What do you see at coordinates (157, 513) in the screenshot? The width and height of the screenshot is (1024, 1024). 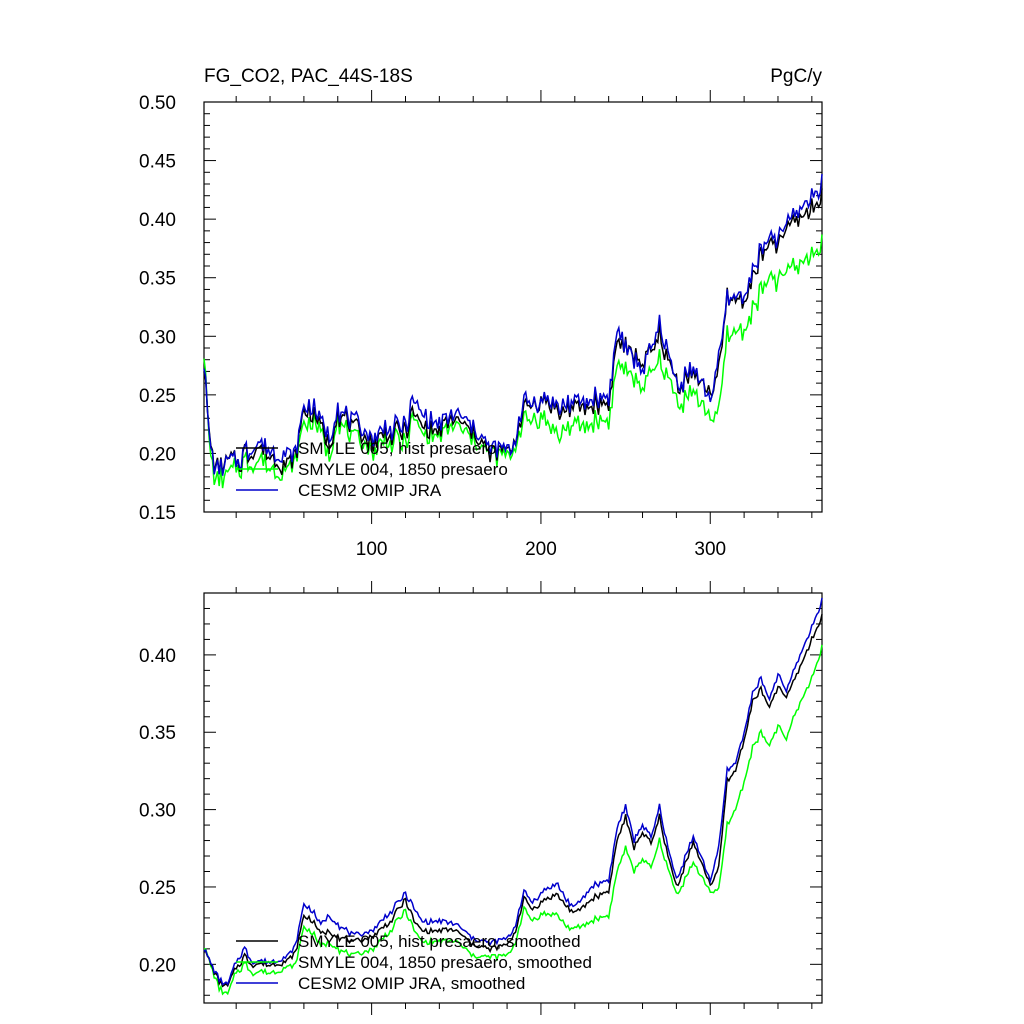 I see `y-tick-label: 0.15` at bounding box center [157, 513].